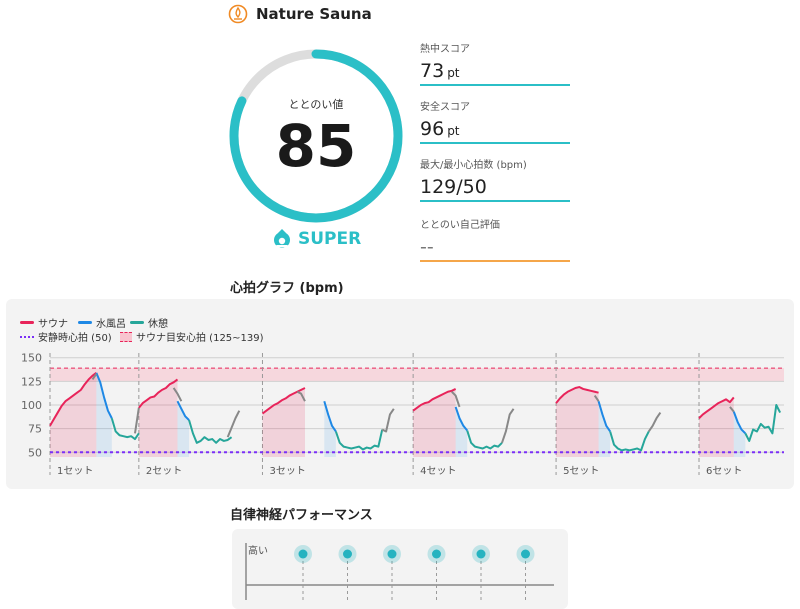 This screenshot has height=609, width=800. I want to click on rank-badge: SUPER, so click(316, 239).